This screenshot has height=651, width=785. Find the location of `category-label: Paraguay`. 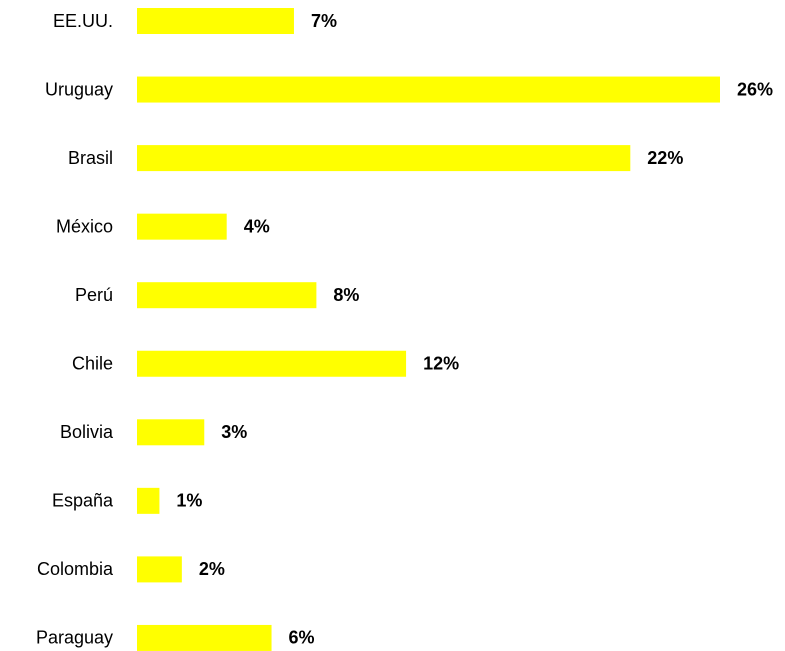

category-label: Paraguay is located at coordinates (74, 638).